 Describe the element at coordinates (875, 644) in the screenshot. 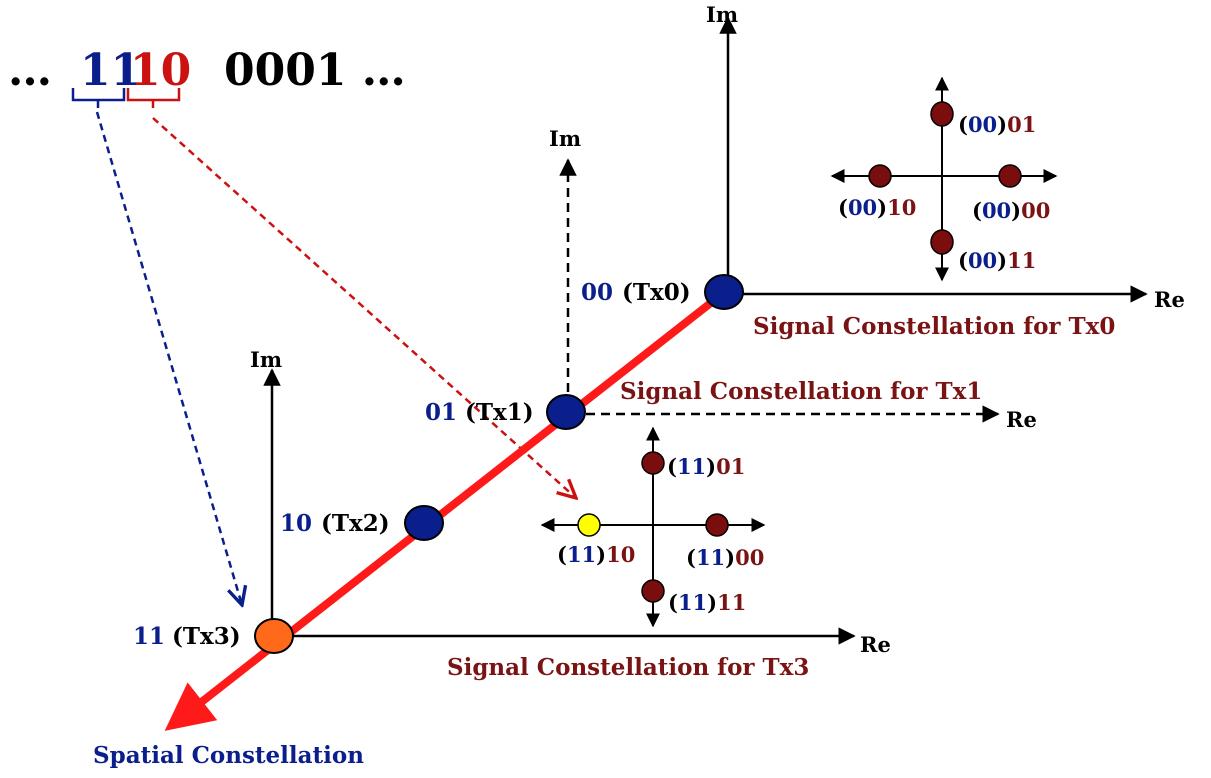

I see `tx3-re-label: Re` at that location.